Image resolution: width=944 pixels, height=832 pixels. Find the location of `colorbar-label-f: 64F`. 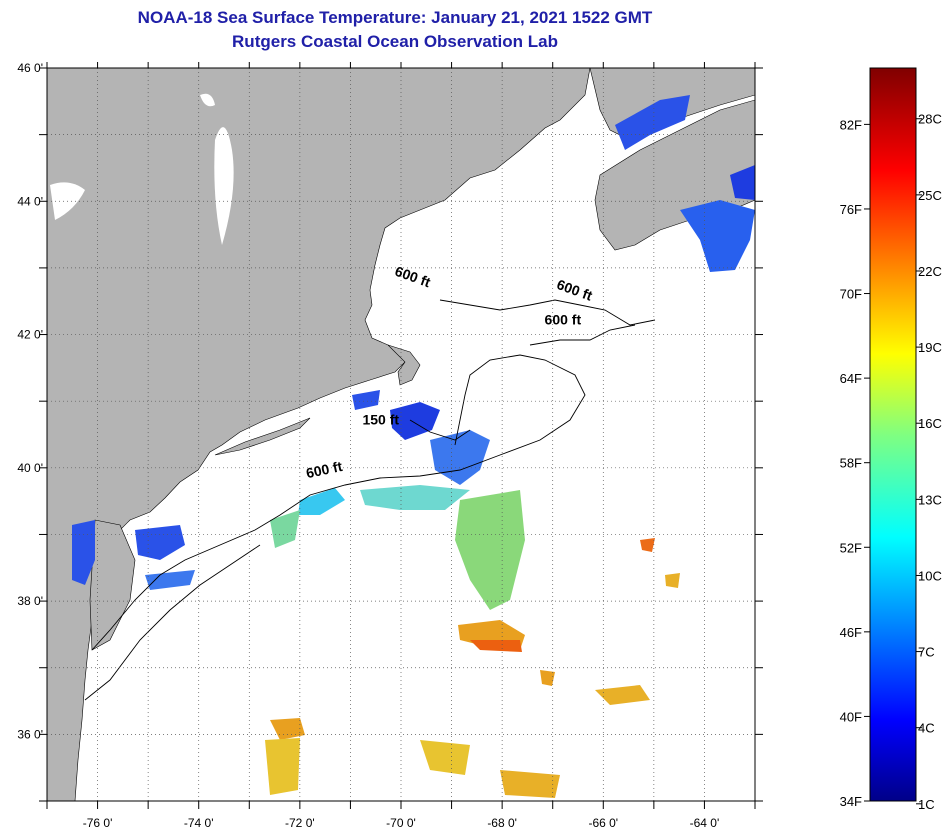

colorbar-label-f: 64F is located at coordinates (851, 378).